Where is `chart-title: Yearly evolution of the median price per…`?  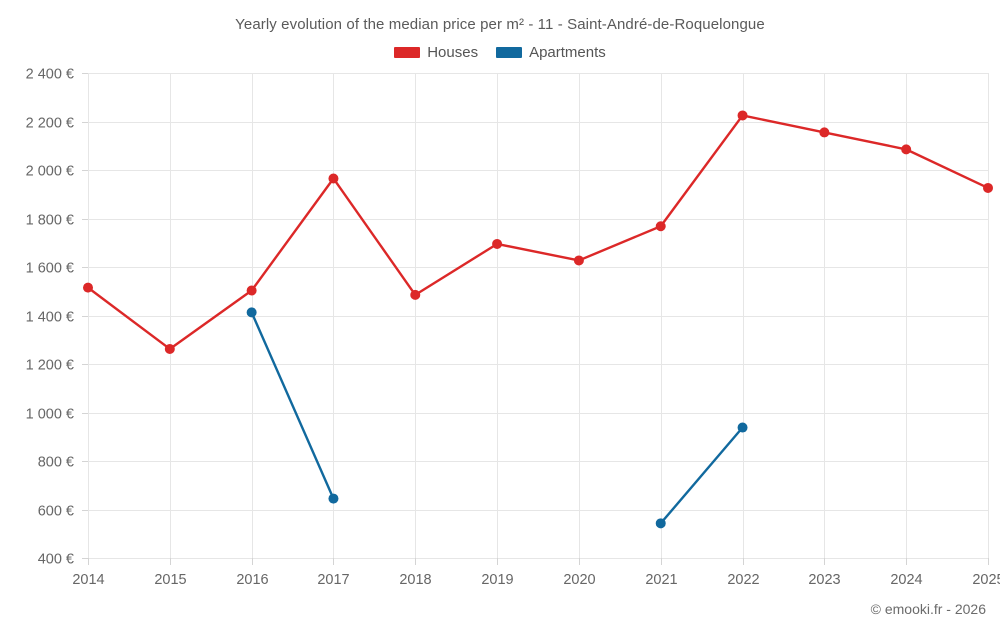 chart-title: Yearly evolution of the median price per… is located at coordinates (500, 24).